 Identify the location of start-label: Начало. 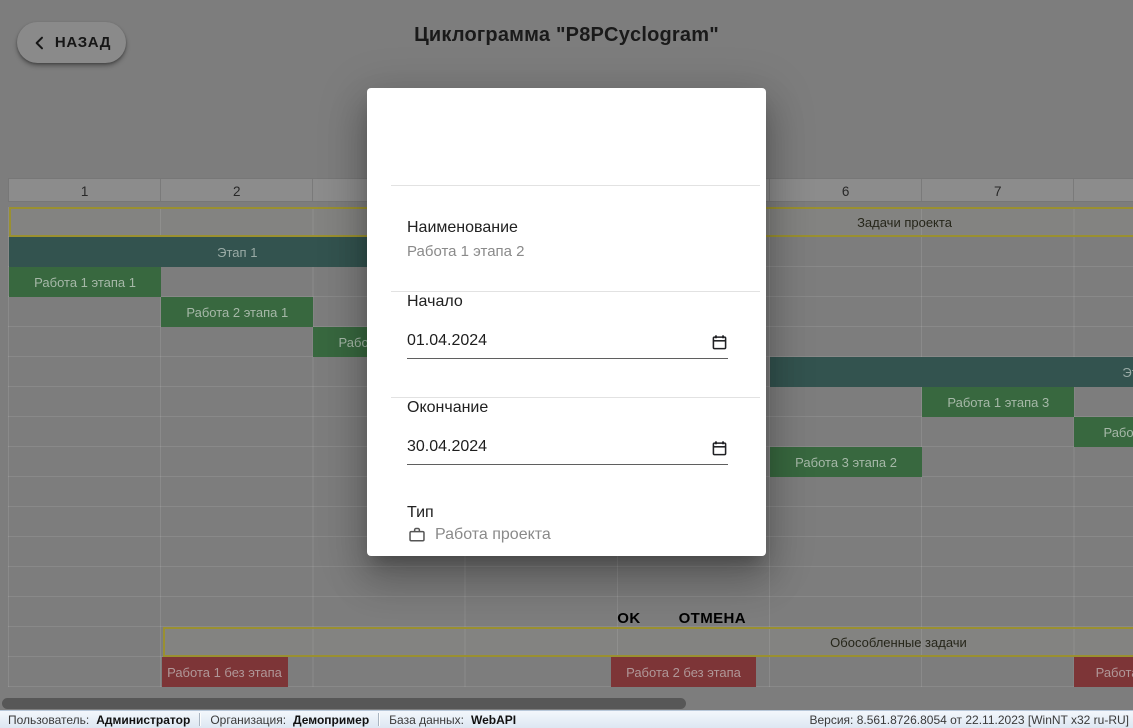
(435, 301).